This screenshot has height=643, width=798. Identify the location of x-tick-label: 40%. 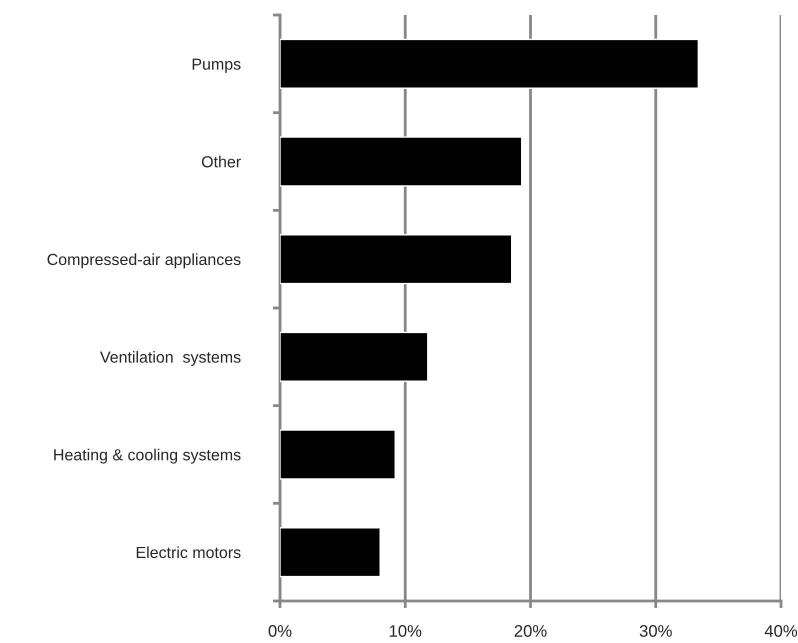
(781, 631).